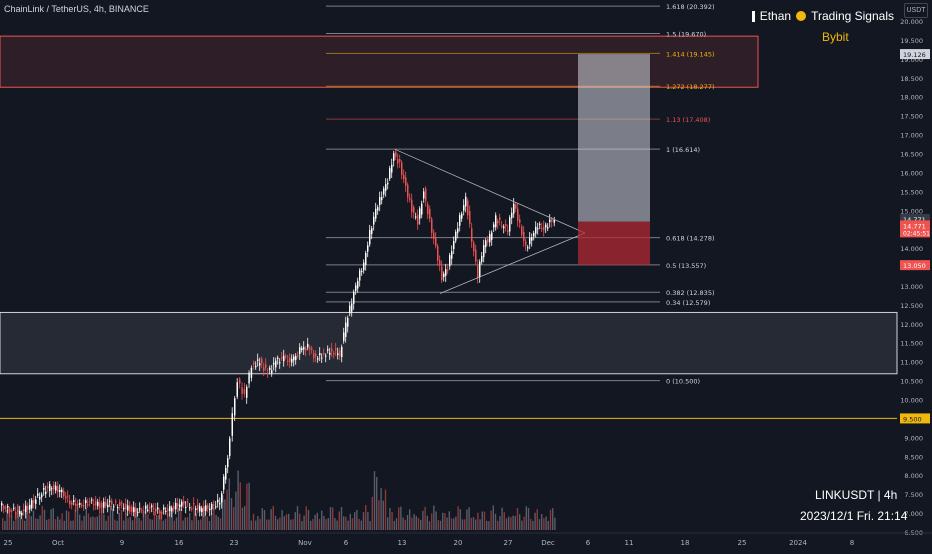  I want to click on price-label-sub-2: 02:45:51, so click(916, 233).